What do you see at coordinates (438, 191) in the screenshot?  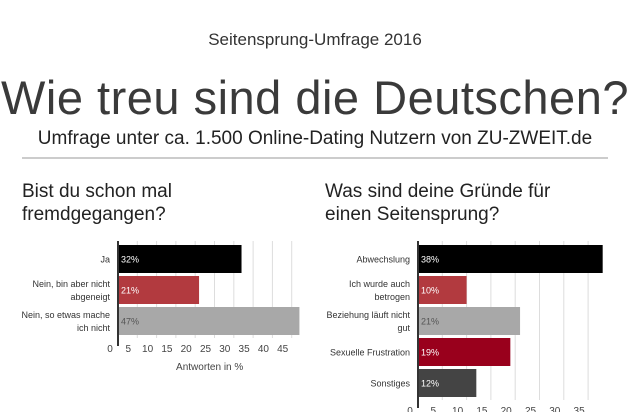 I see `chart2-title-line: Was sind deine Gründe für` at bounding box center [438, 191].